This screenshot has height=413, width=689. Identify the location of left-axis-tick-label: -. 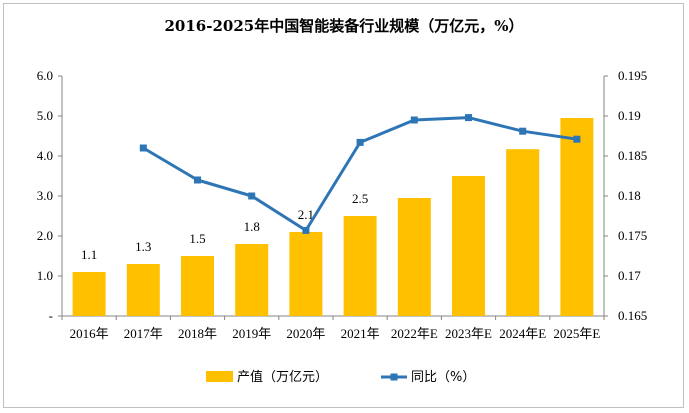
(51, 315).